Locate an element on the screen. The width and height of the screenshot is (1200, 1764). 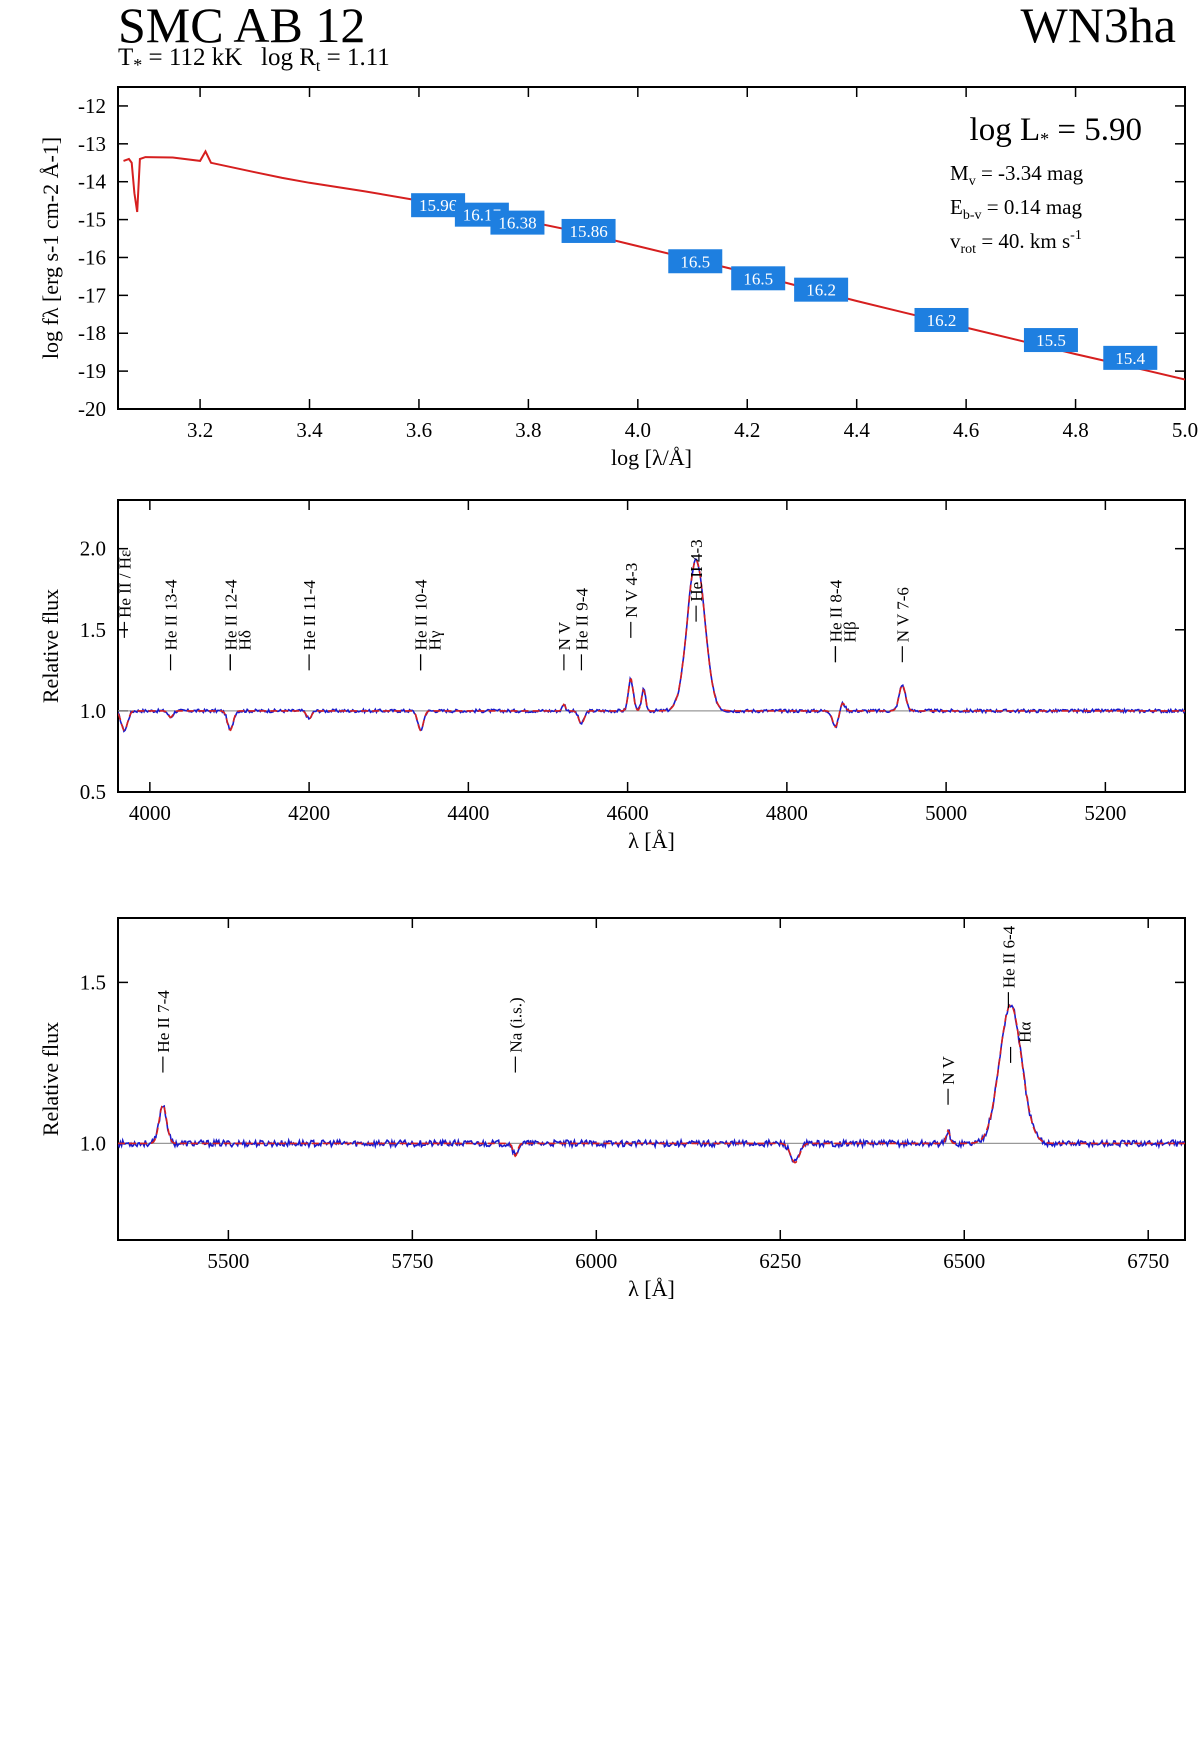
line-id-label: N V is located at coordinates (564, 635).